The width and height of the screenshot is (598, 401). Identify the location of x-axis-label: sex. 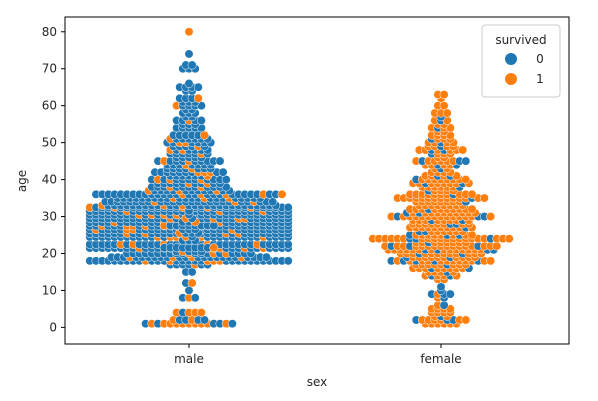
(317, 382).